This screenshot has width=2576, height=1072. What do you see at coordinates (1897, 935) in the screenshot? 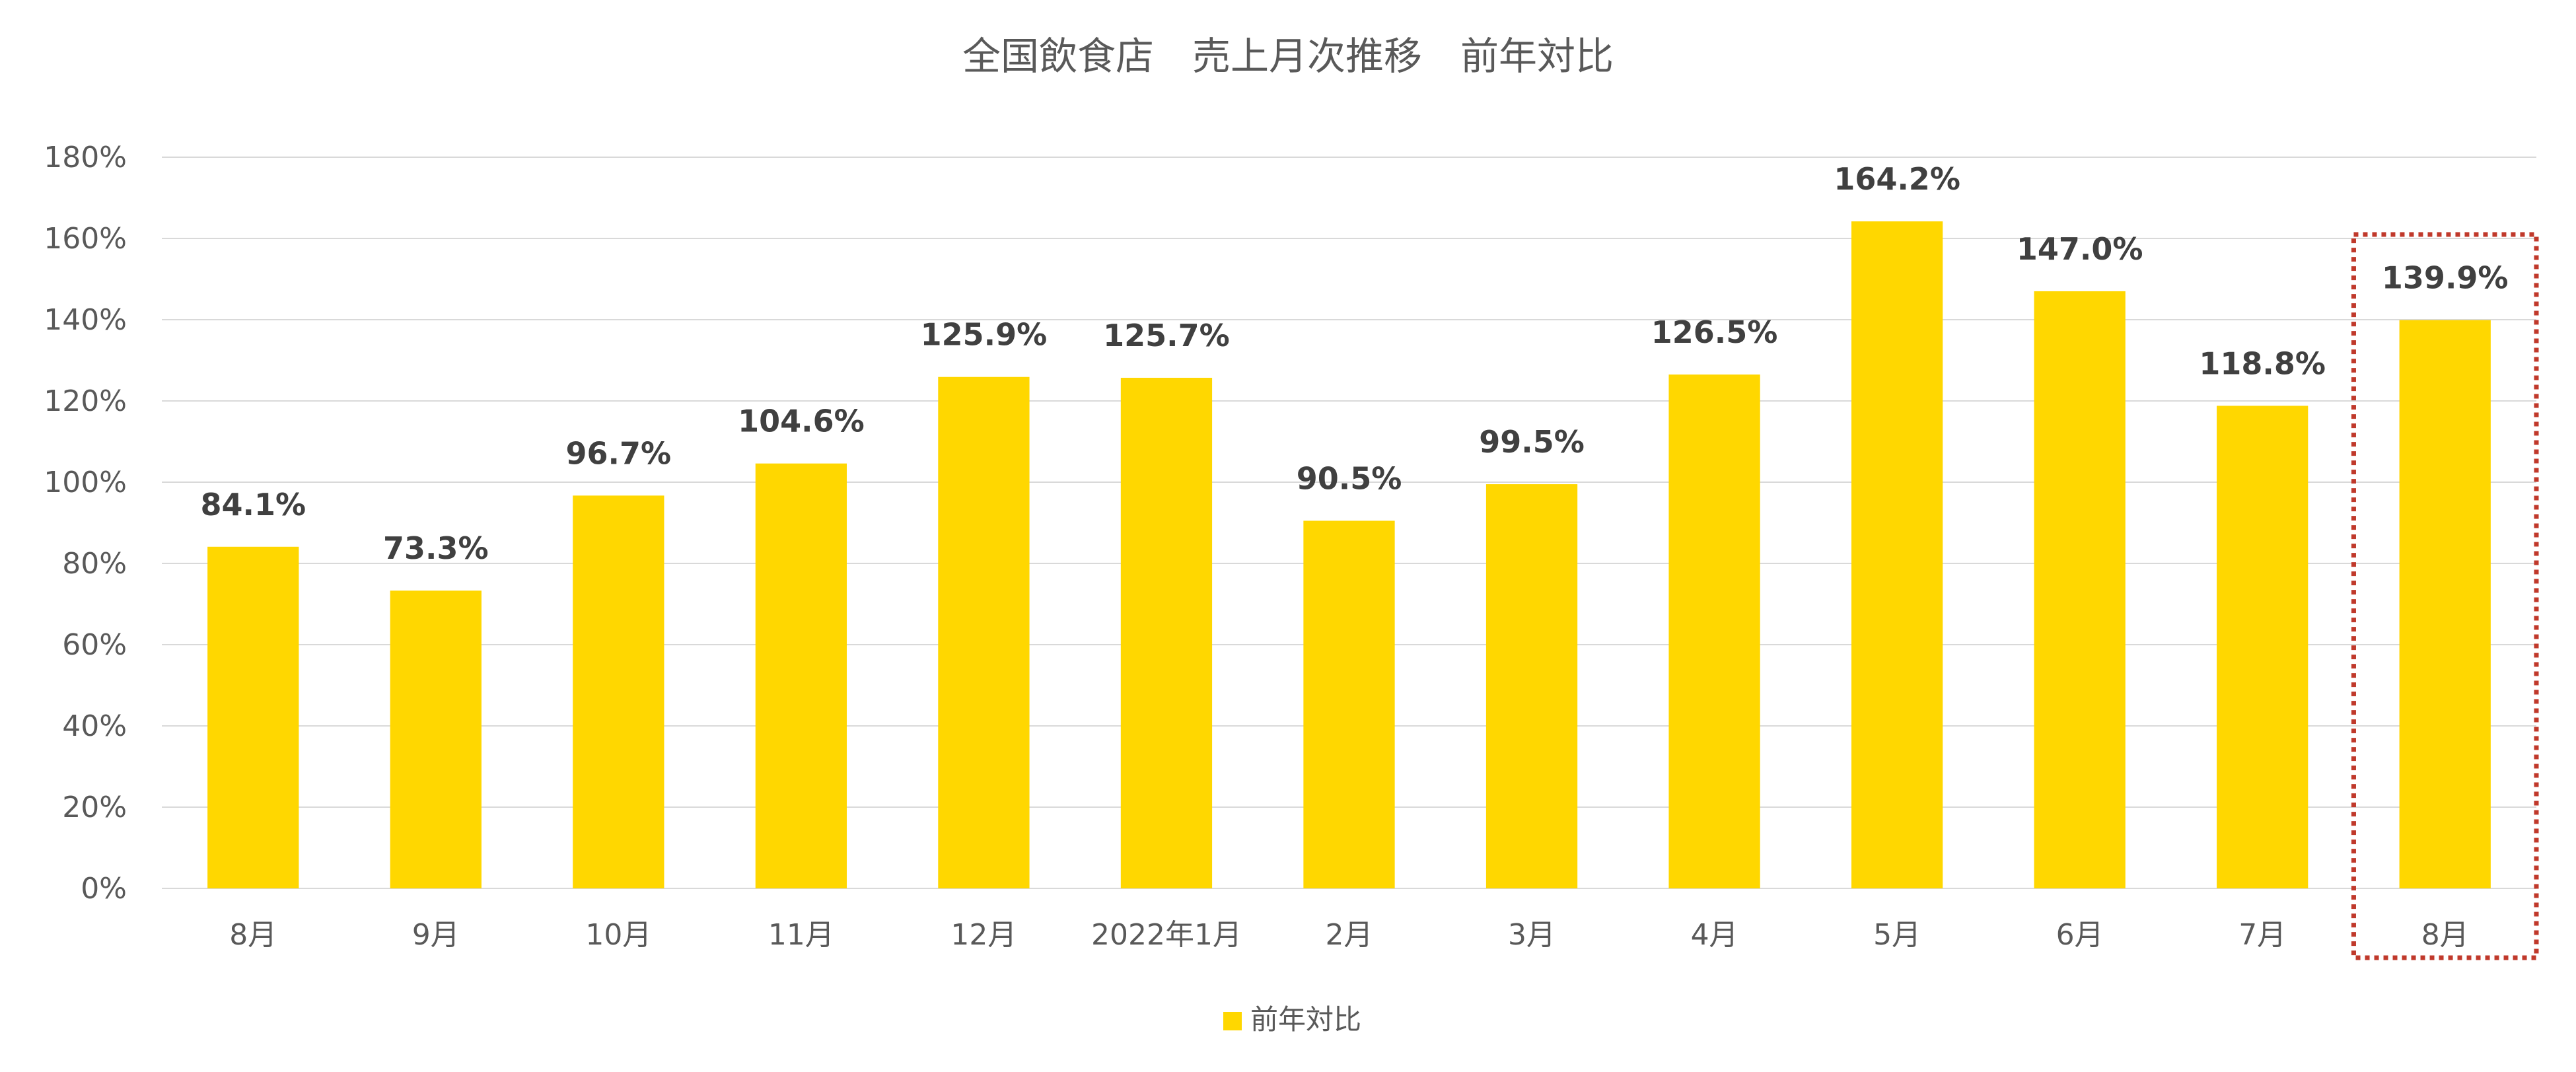
I see `x-tick-label: 5月` at bounding box center [1897, 935].